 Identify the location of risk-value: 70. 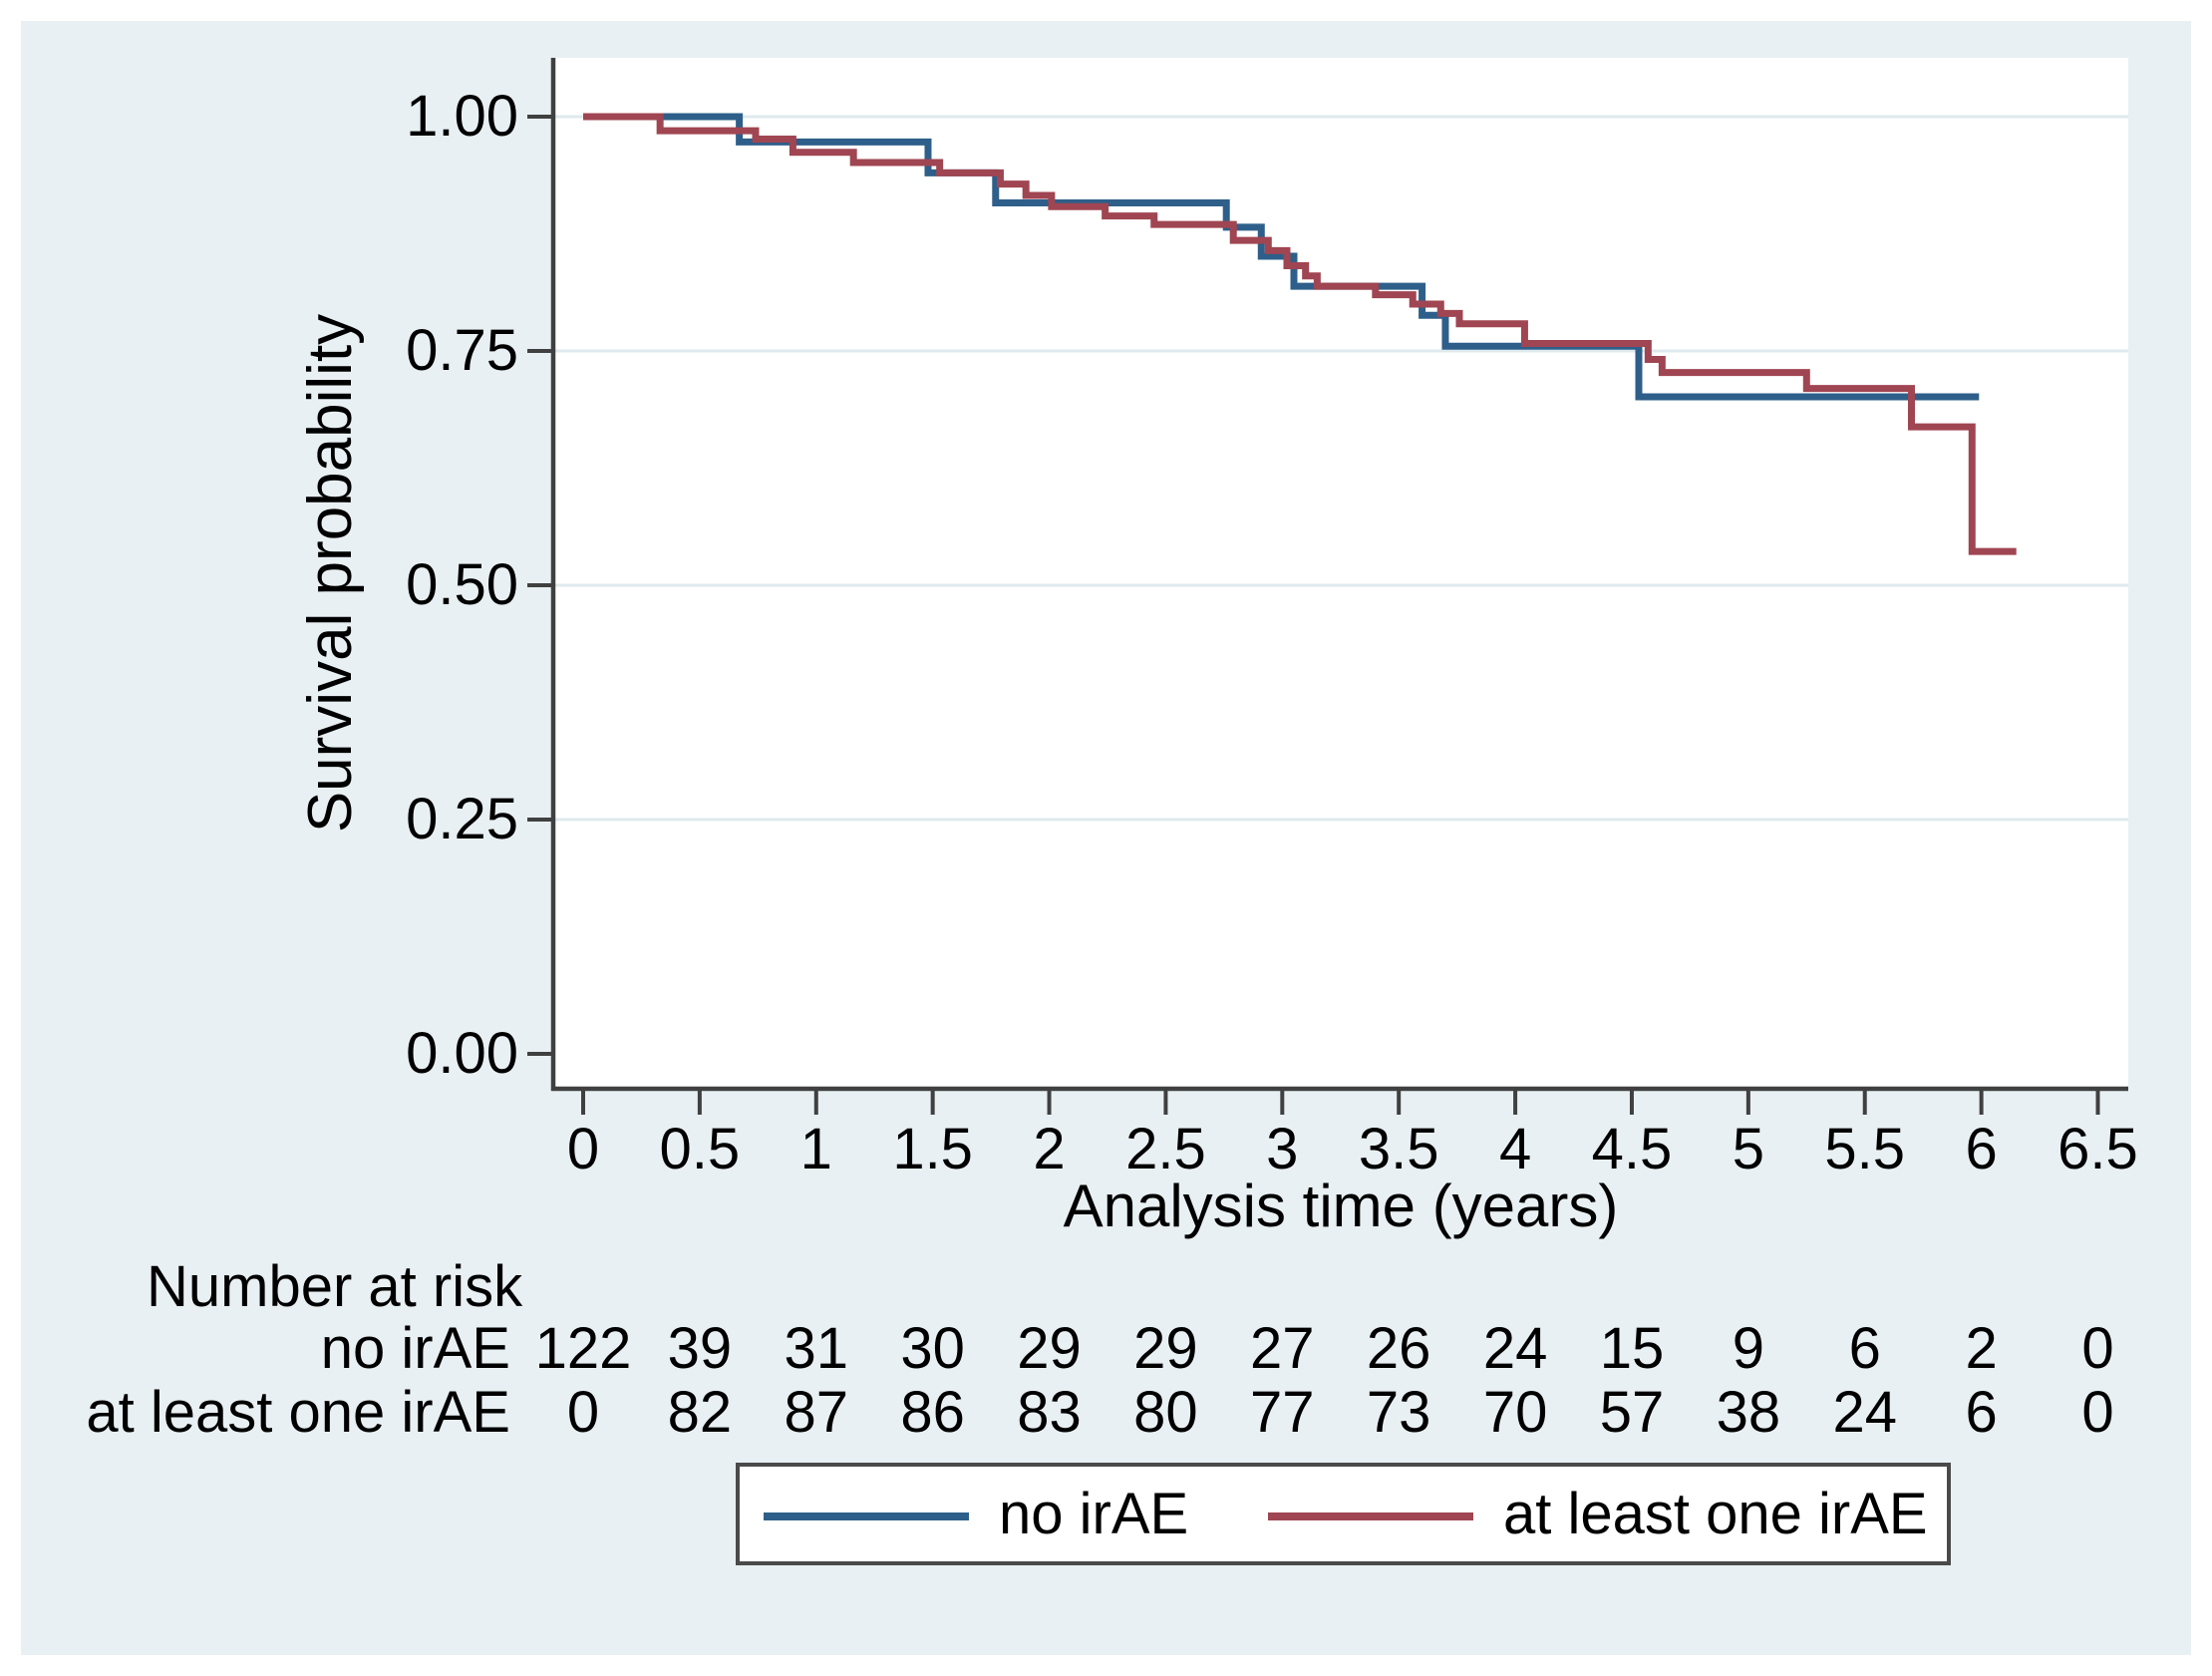
(1515, 1412).